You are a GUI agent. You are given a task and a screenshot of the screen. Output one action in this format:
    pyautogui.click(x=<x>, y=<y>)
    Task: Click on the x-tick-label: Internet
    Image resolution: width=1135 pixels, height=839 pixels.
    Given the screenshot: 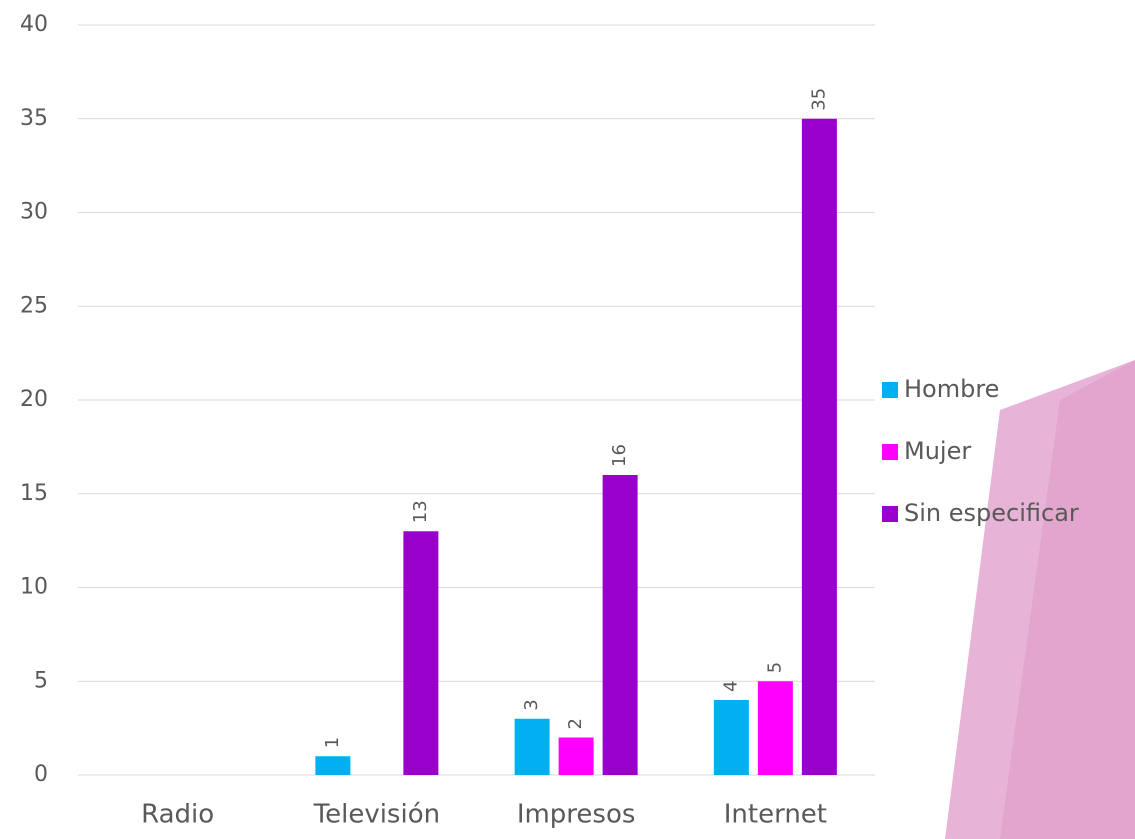 What is the action you would take?
    pyautogui.click(x=775, y=815)
    